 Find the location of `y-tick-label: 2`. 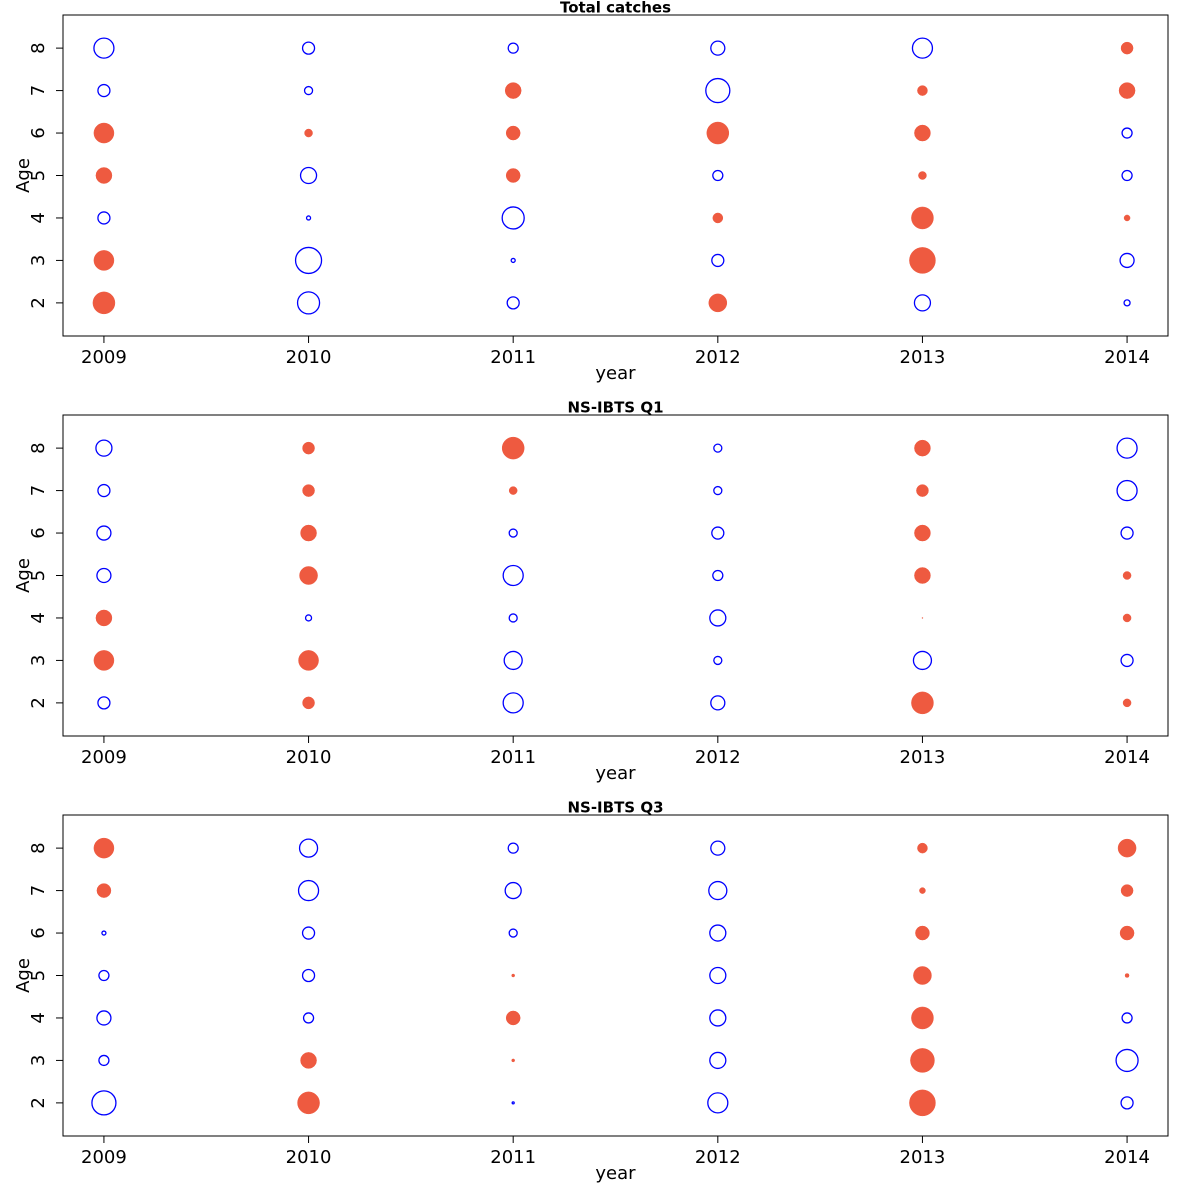

y-tick-label: 2 is located at coordinates (38, 702).